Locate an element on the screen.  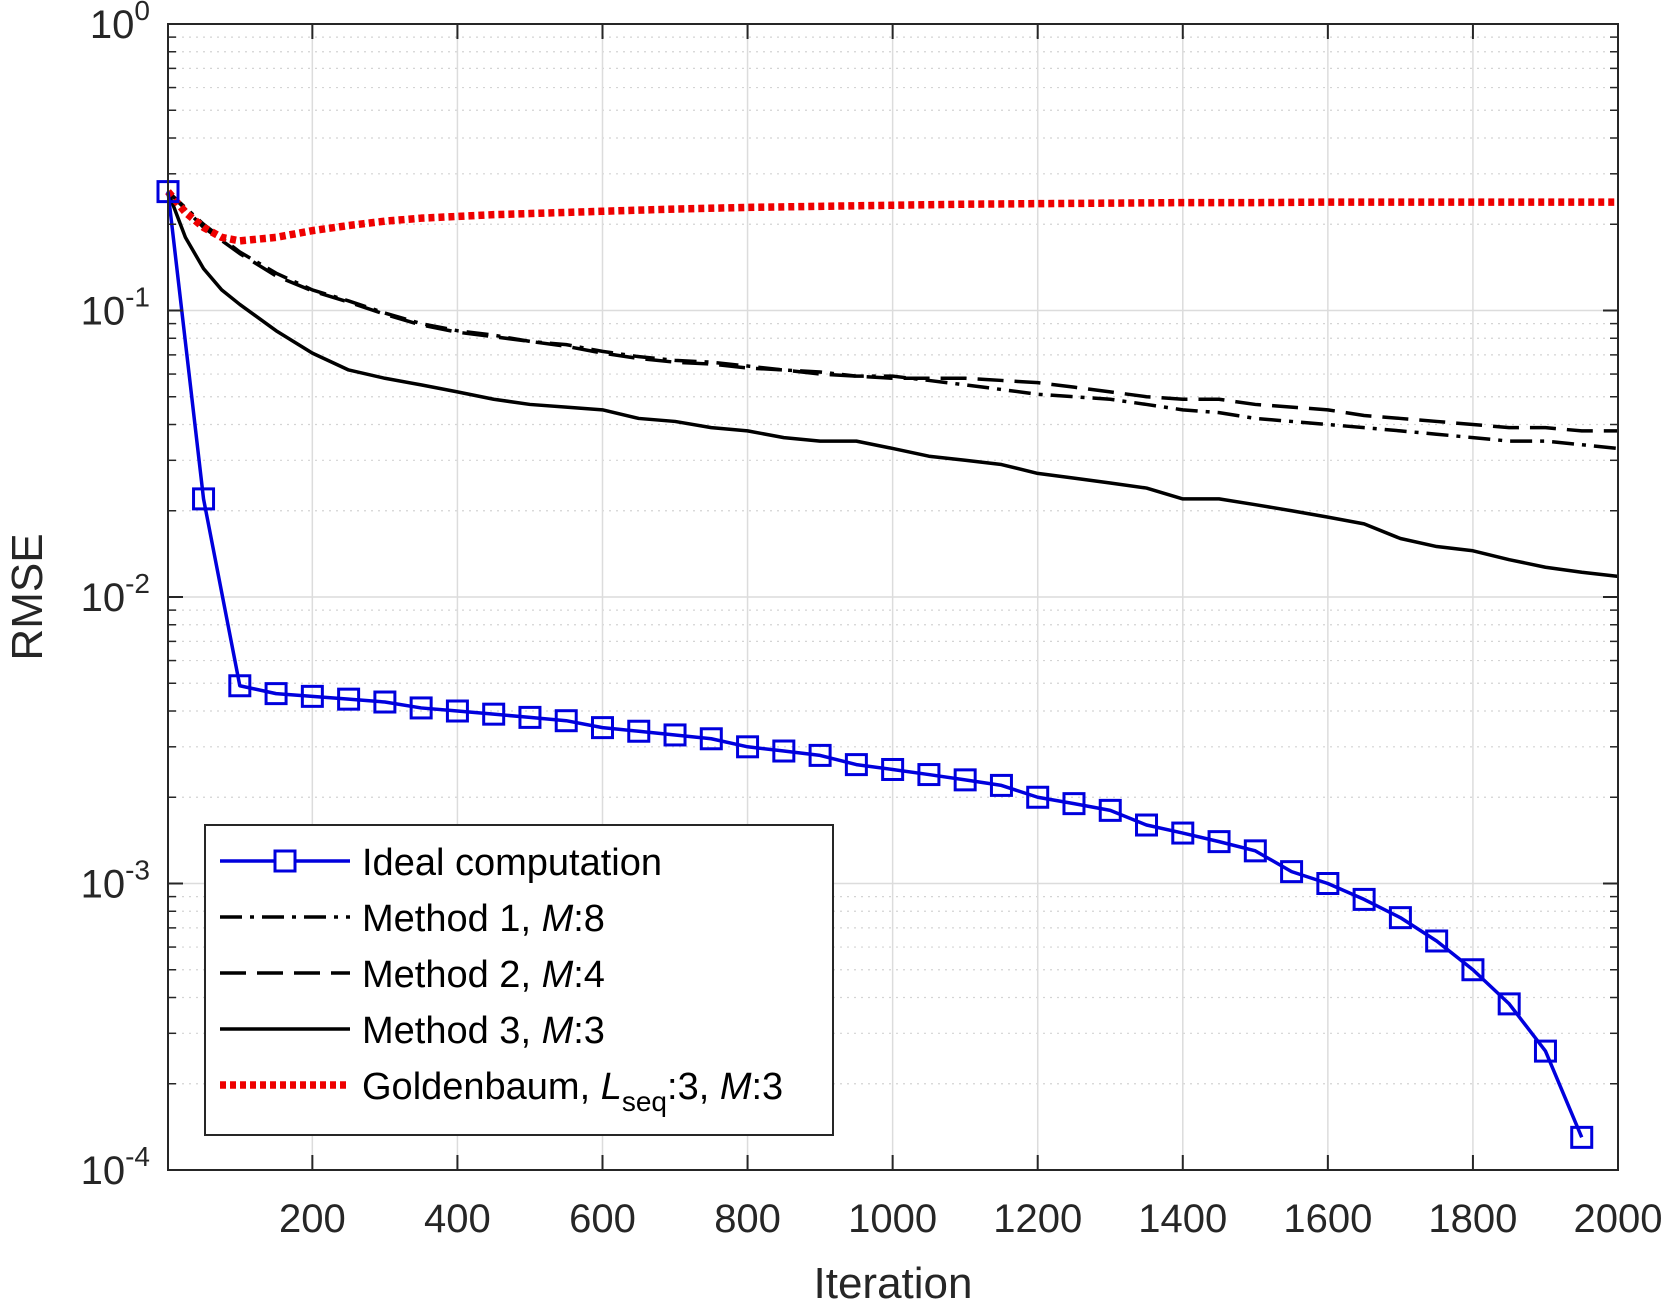
legend-item: Method 1, M:8 is located at coordinates (412, 919).